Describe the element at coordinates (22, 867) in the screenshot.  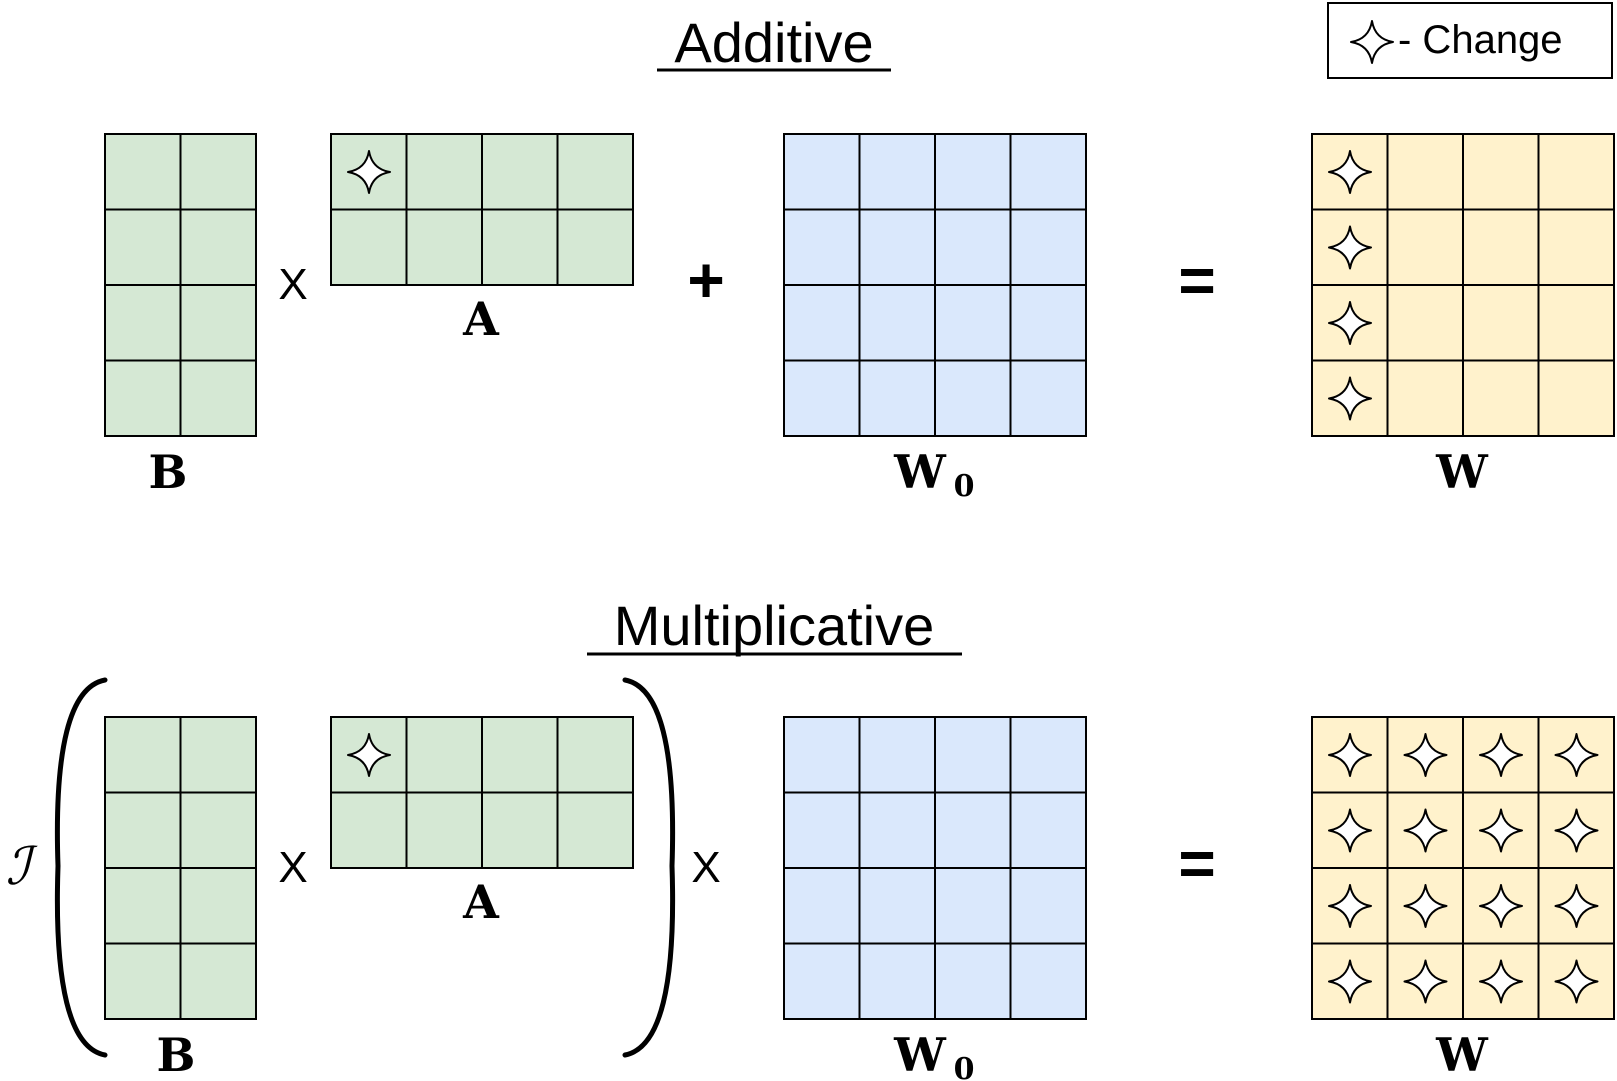
I see `multiplicative-prefix-symbol: ℐ` at that location.